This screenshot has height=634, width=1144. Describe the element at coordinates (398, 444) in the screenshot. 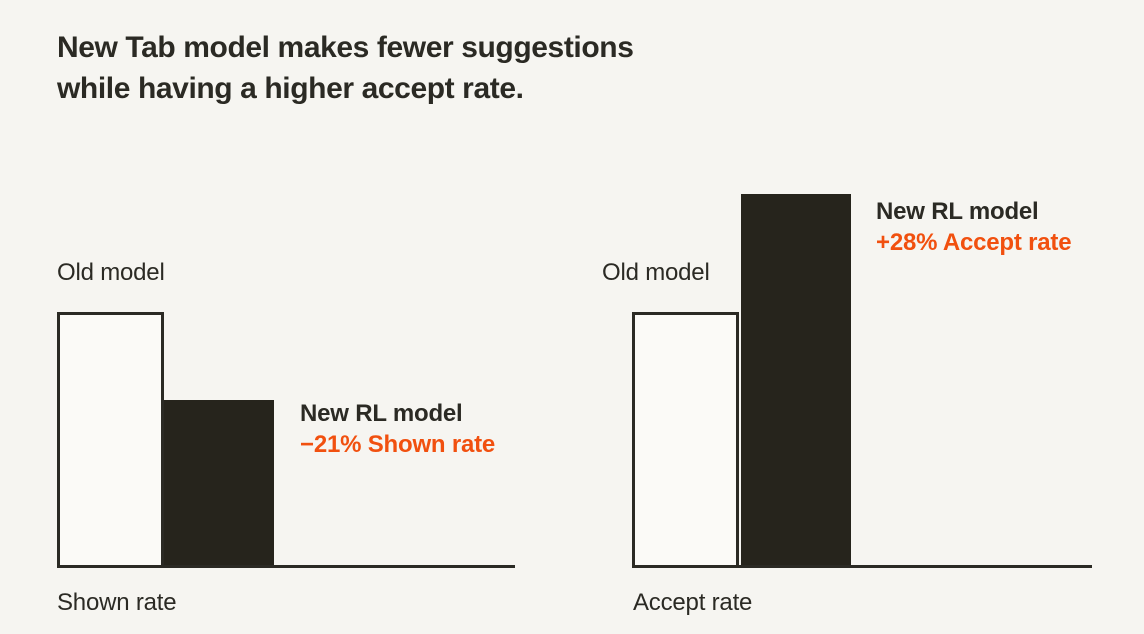

I see `new-model-annotation-change: −21% Shown rate` at that location.